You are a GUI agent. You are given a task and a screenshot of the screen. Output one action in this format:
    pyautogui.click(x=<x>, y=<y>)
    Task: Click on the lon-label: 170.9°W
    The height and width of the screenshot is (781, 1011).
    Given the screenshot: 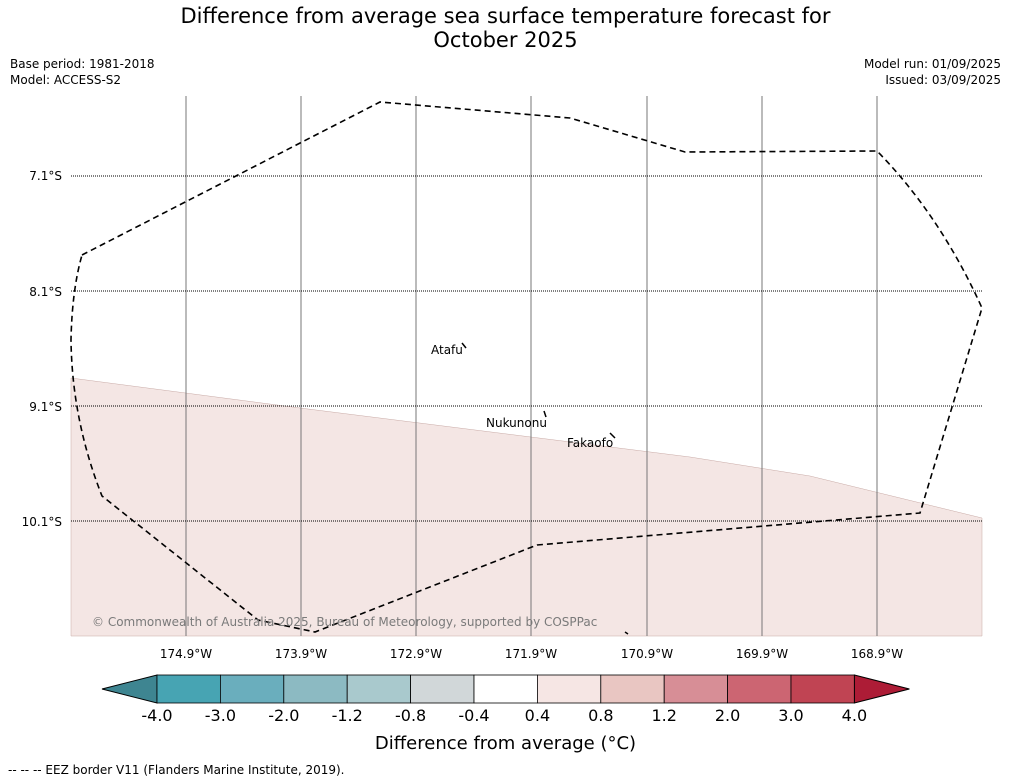 What is the action you would take?
    pyautogui.click(x=647, y=654)
    